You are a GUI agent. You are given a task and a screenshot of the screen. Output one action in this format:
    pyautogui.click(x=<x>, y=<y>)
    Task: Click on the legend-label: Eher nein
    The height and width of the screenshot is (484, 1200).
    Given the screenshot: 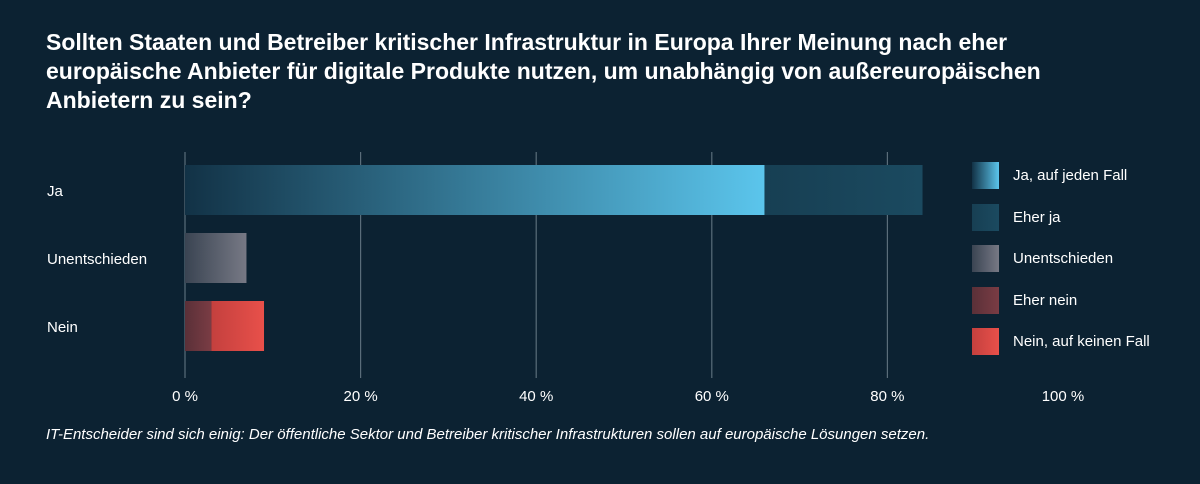 What is the action you would take?
    pyautogui.click(x=1045, y=300)
    